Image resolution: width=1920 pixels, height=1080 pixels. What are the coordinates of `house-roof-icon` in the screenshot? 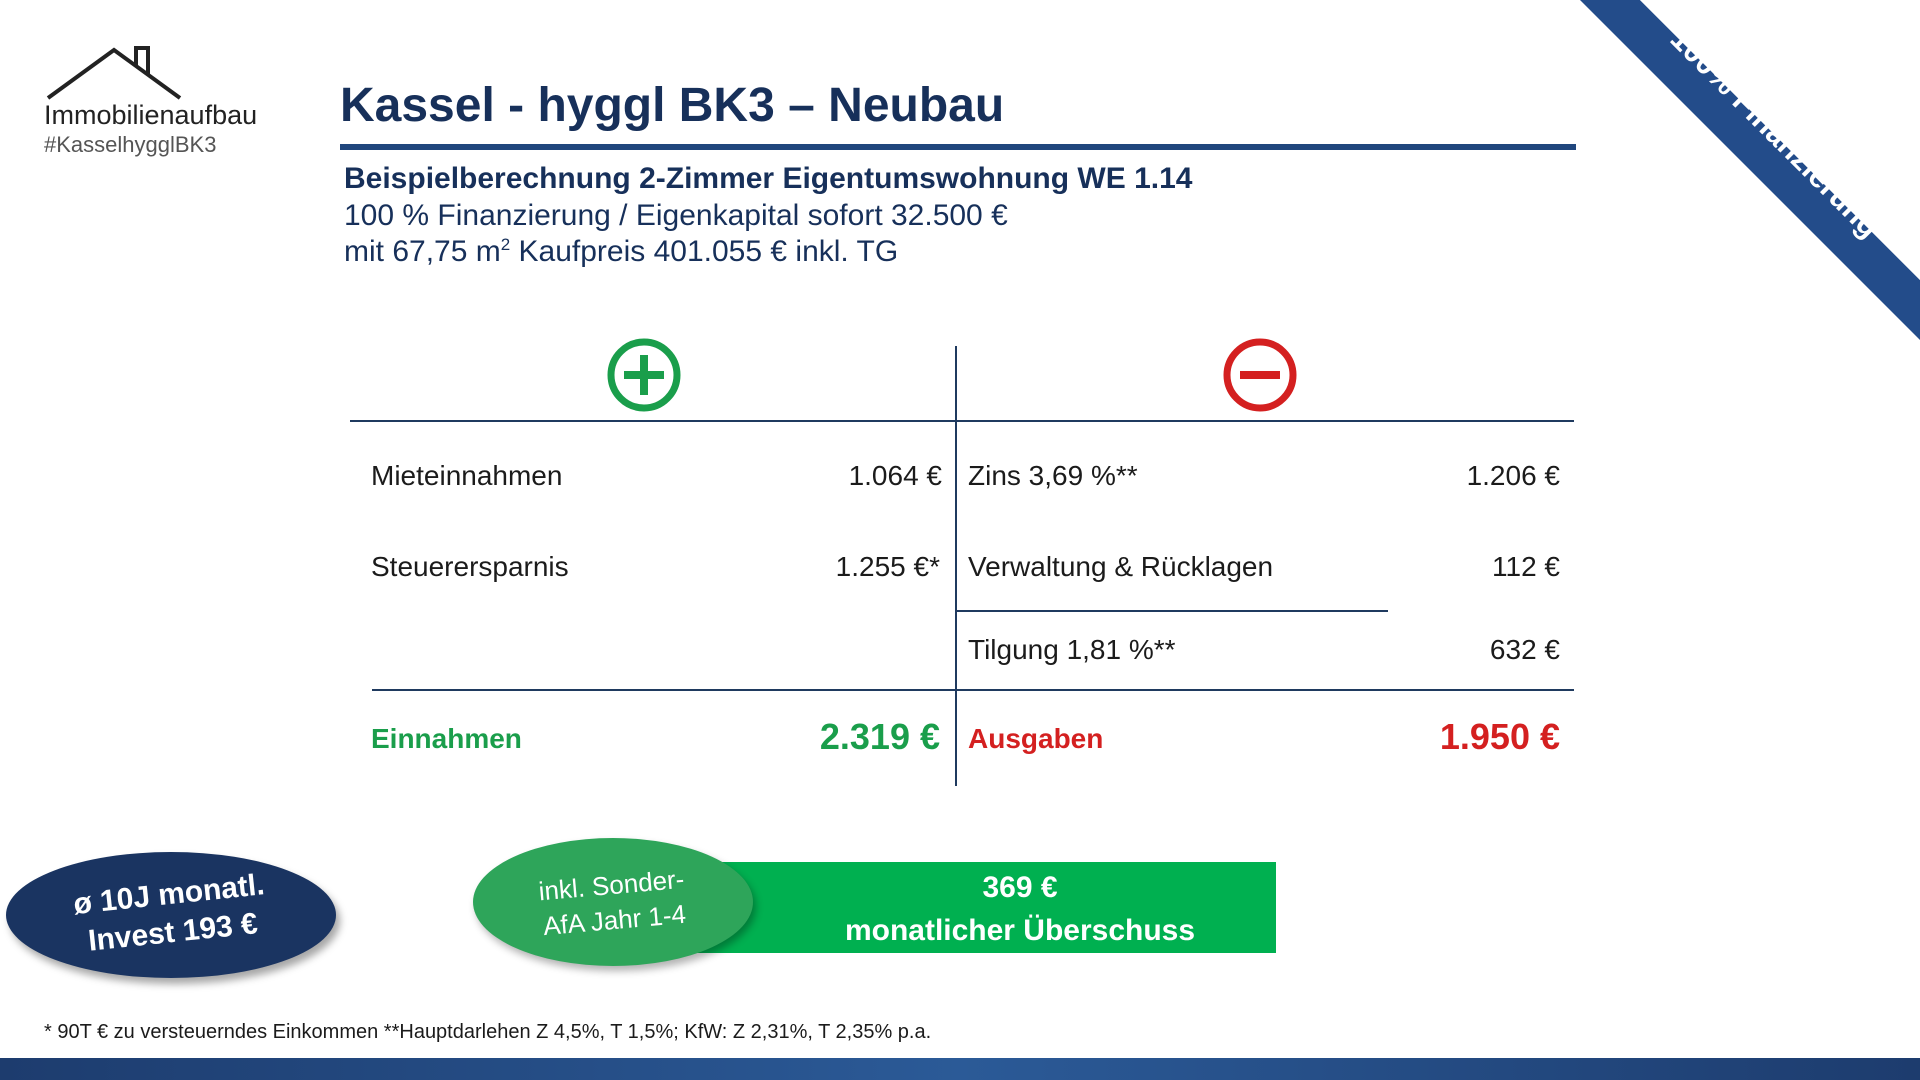 It's located at (114, 73).